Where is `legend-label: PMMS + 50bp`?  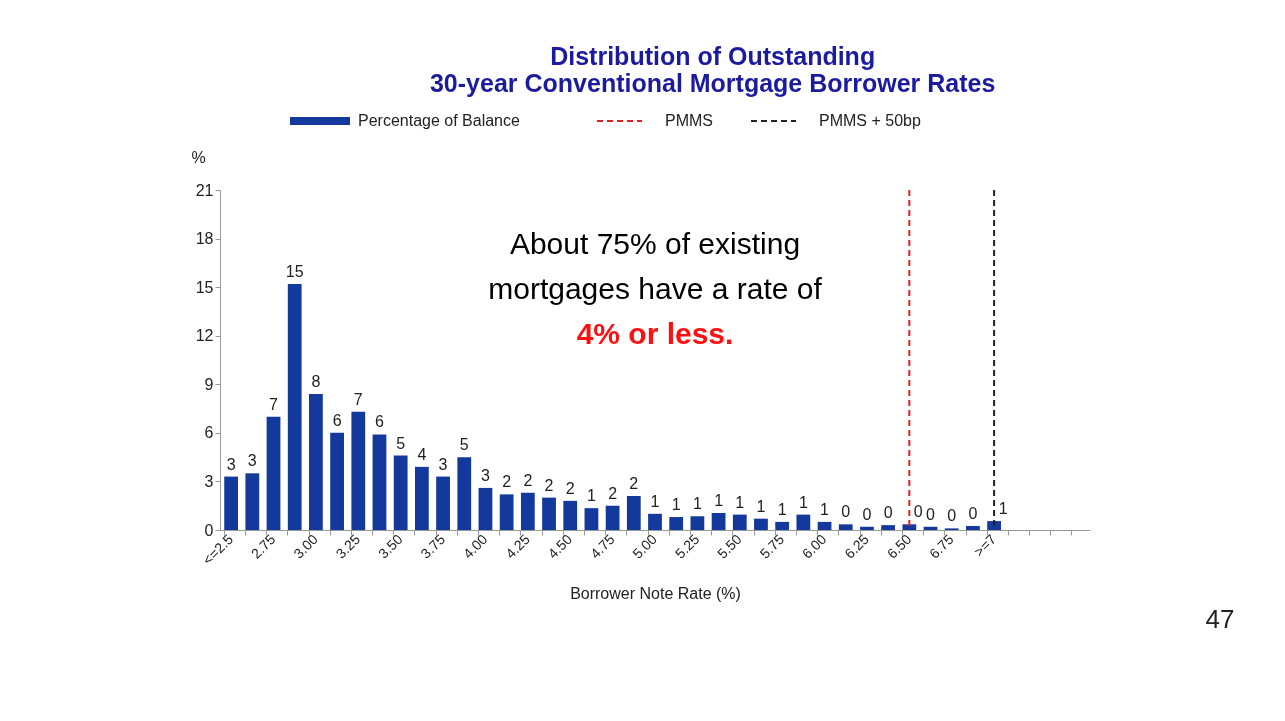 legend-label: PMMS + 50bp is located at coordinates (870, 120).